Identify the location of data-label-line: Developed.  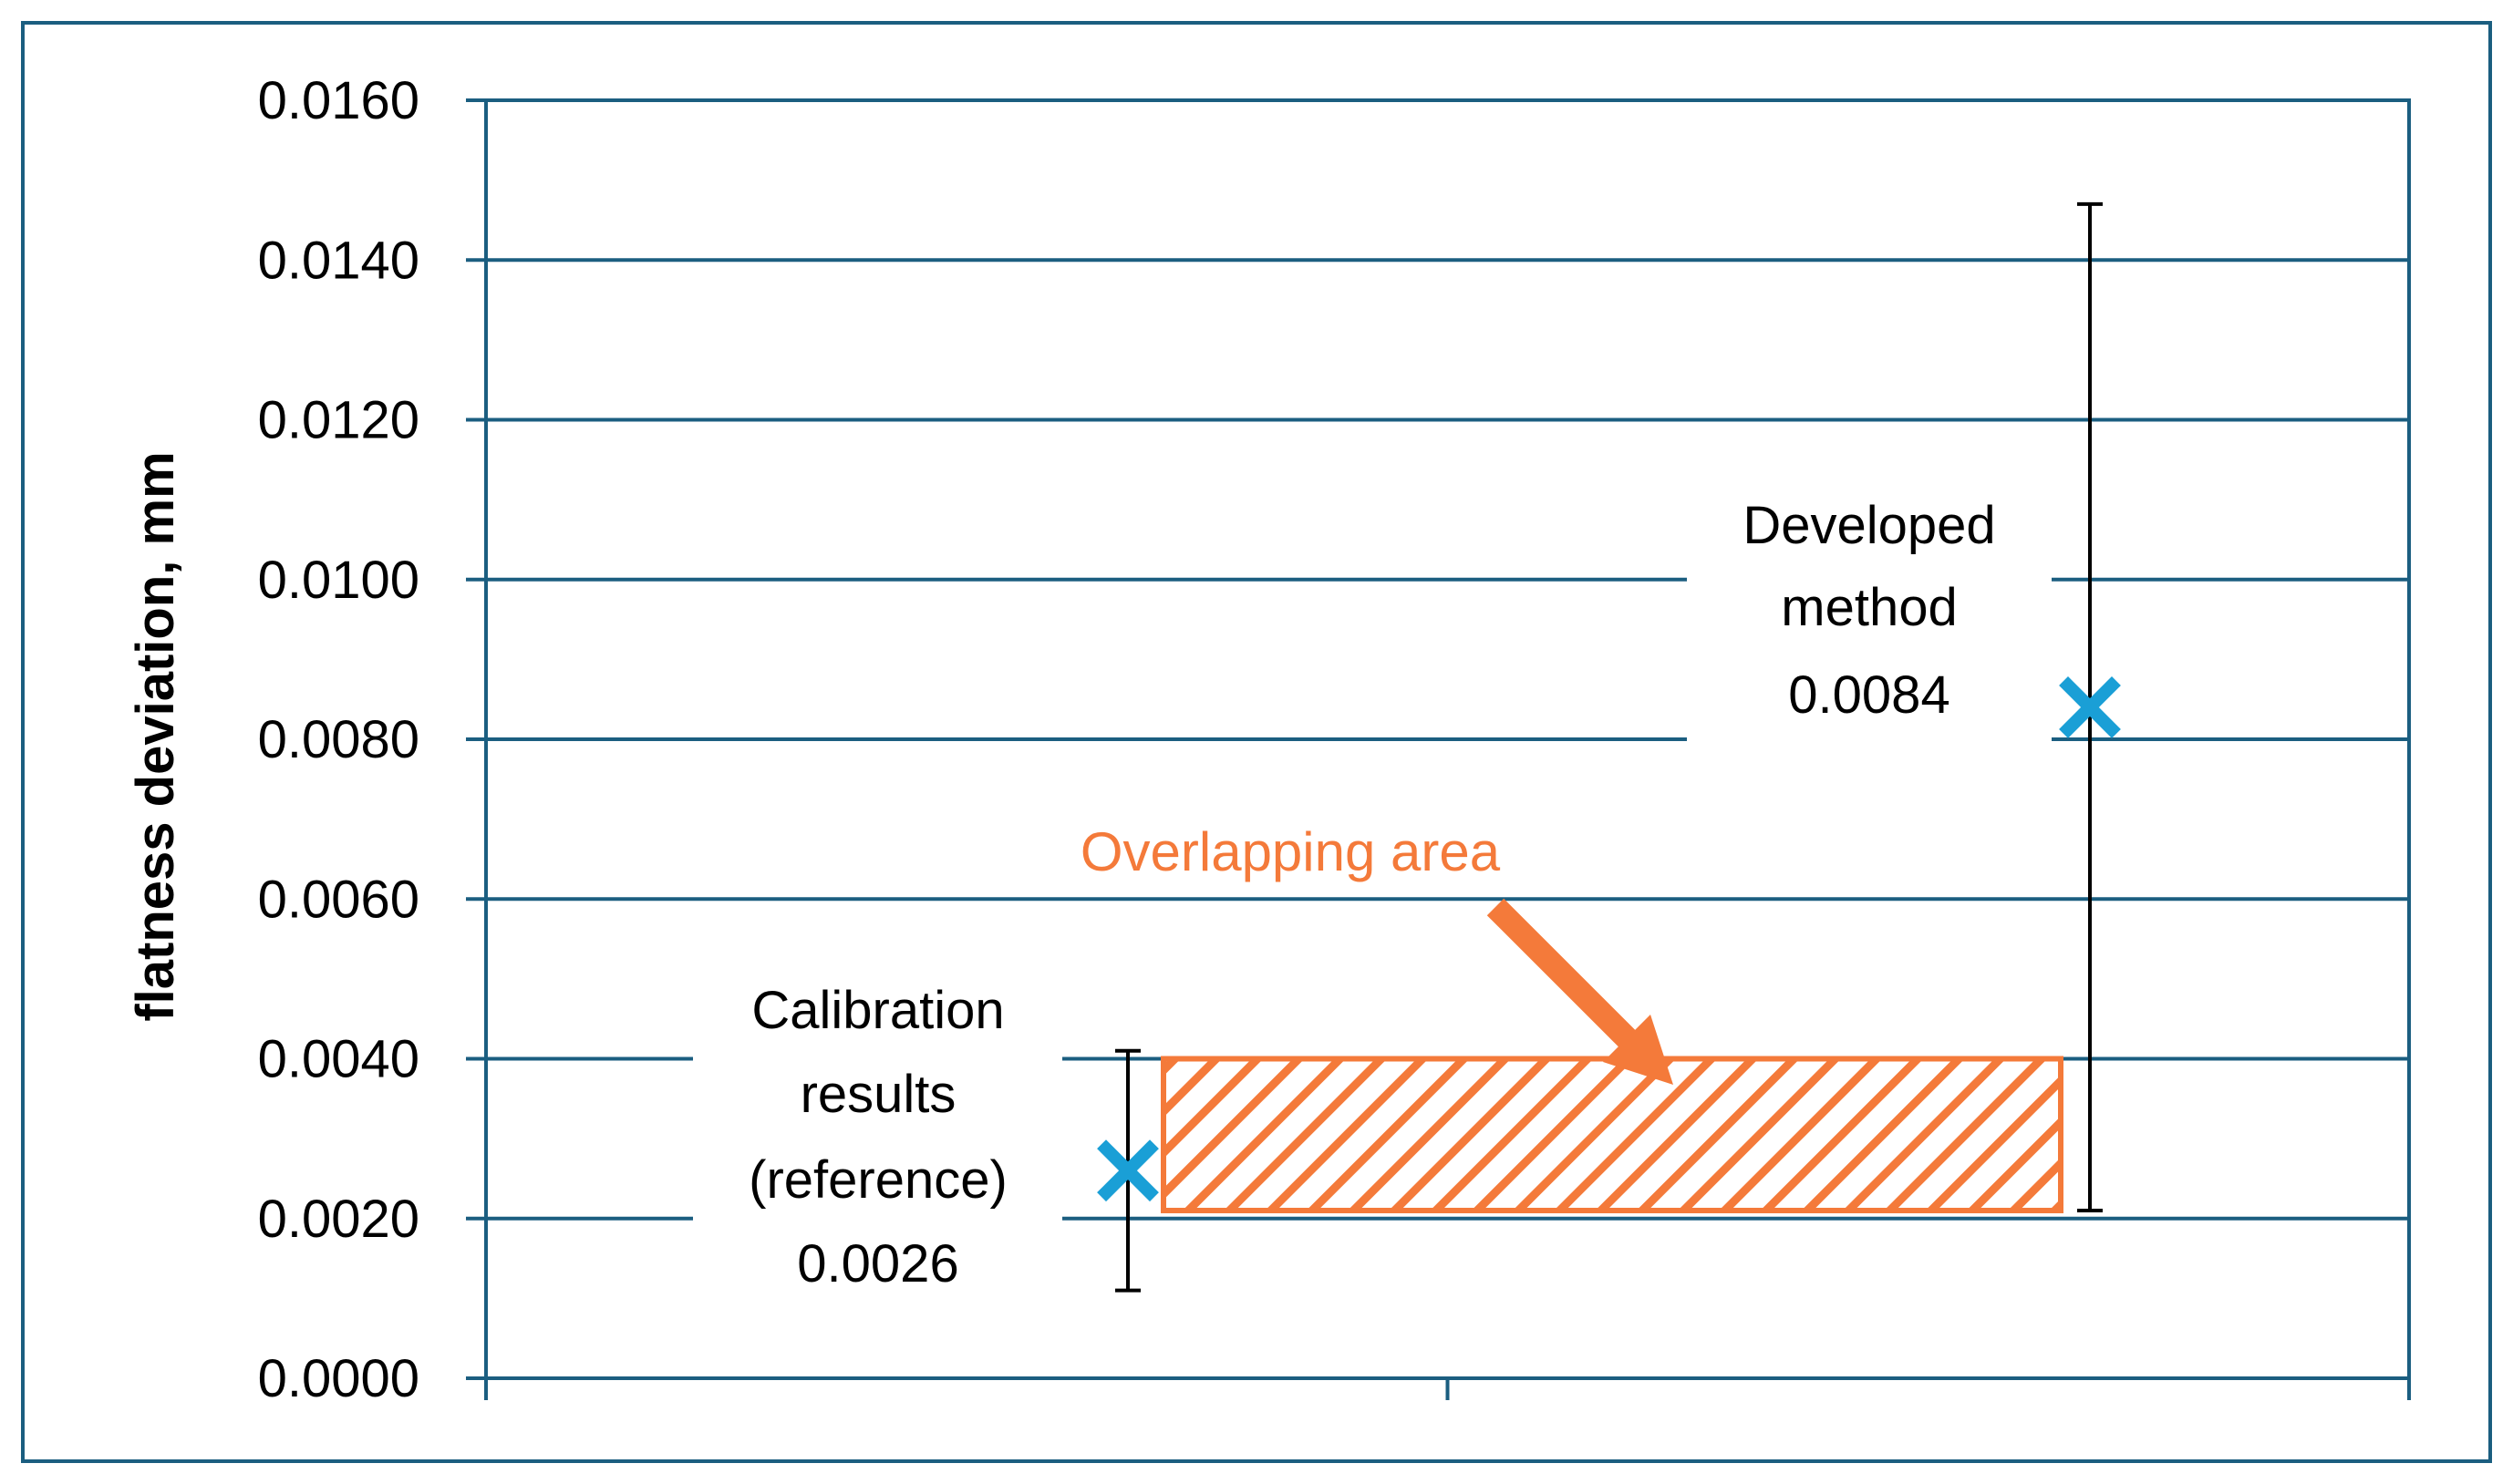
(1869, 525).